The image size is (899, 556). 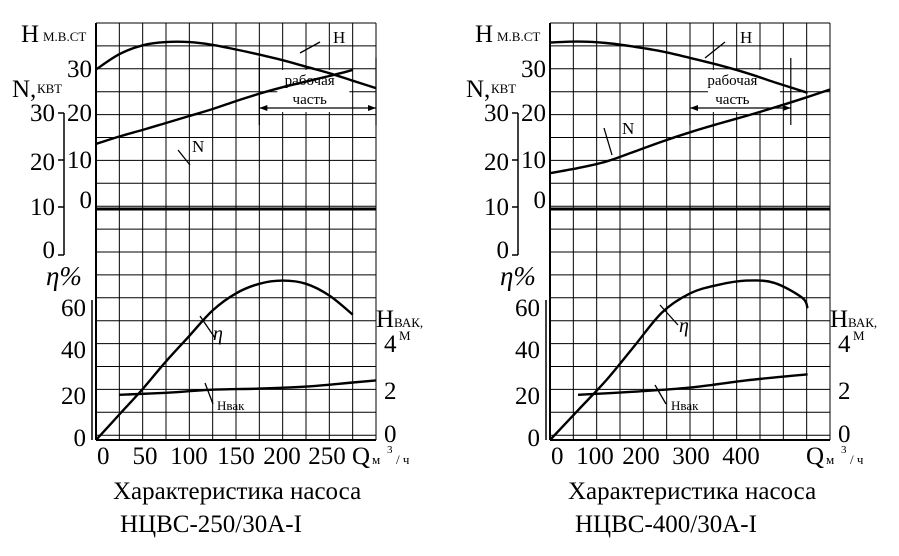 What do you see at coordinates (385, 319) in the screenshot?
I see `hvak-axis-label: Н` at bounding box center [385, 319].